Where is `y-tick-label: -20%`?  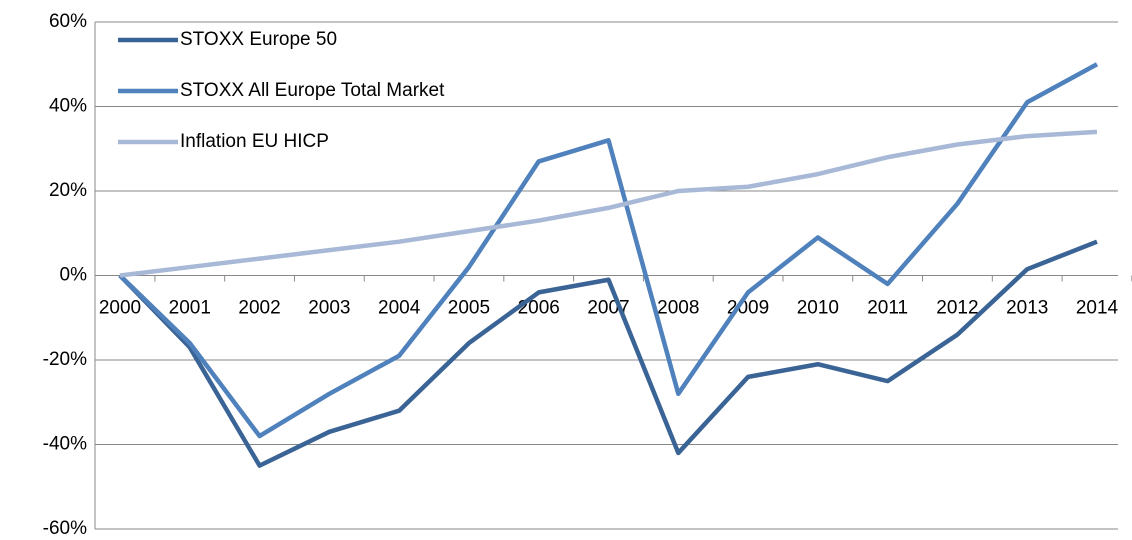 y-tick-label: -20% is located at coordinates (65, 359).